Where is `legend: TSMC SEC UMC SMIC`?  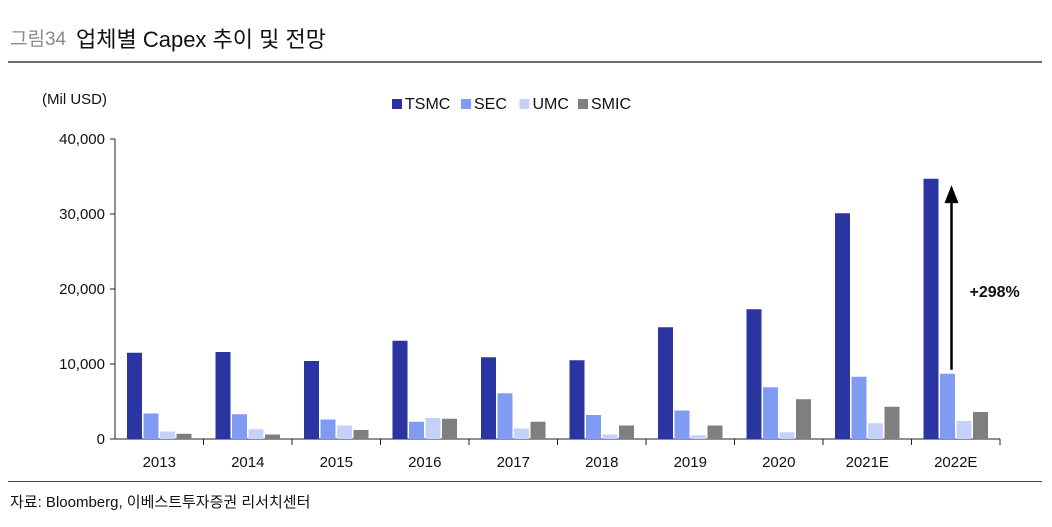
legend: TSMC SEC UMC SMIC is located at coordinates (511, 104).